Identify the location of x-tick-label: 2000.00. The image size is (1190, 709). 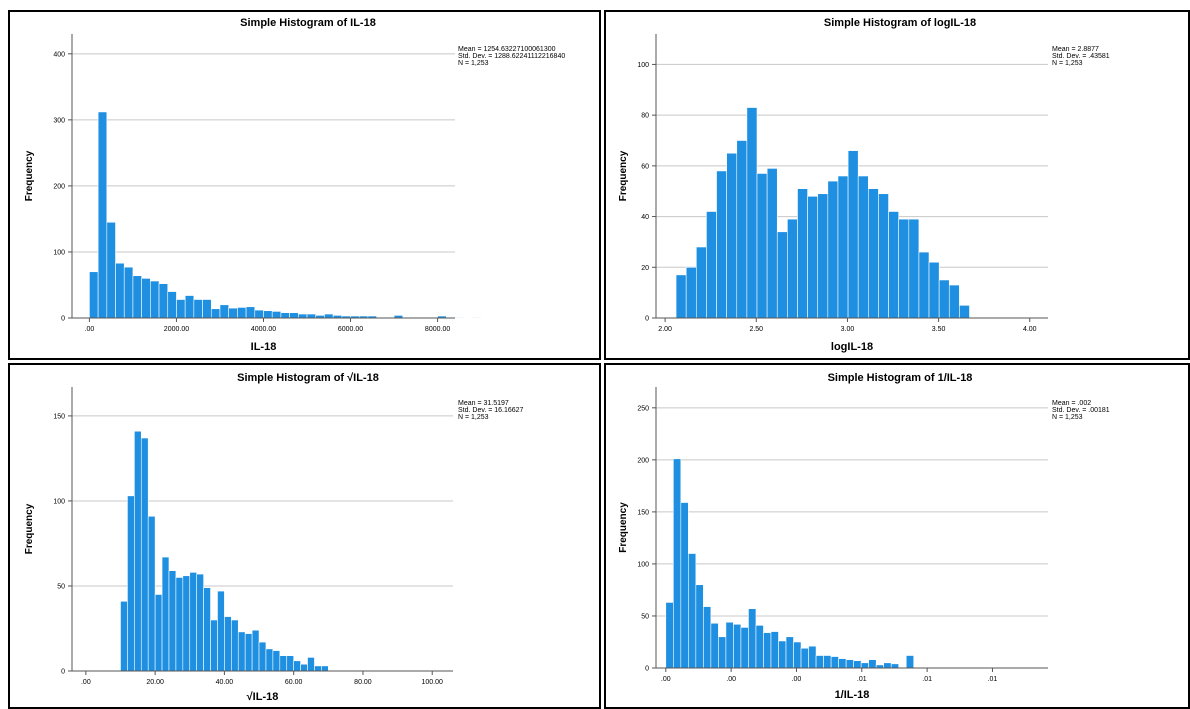
(176, 329).